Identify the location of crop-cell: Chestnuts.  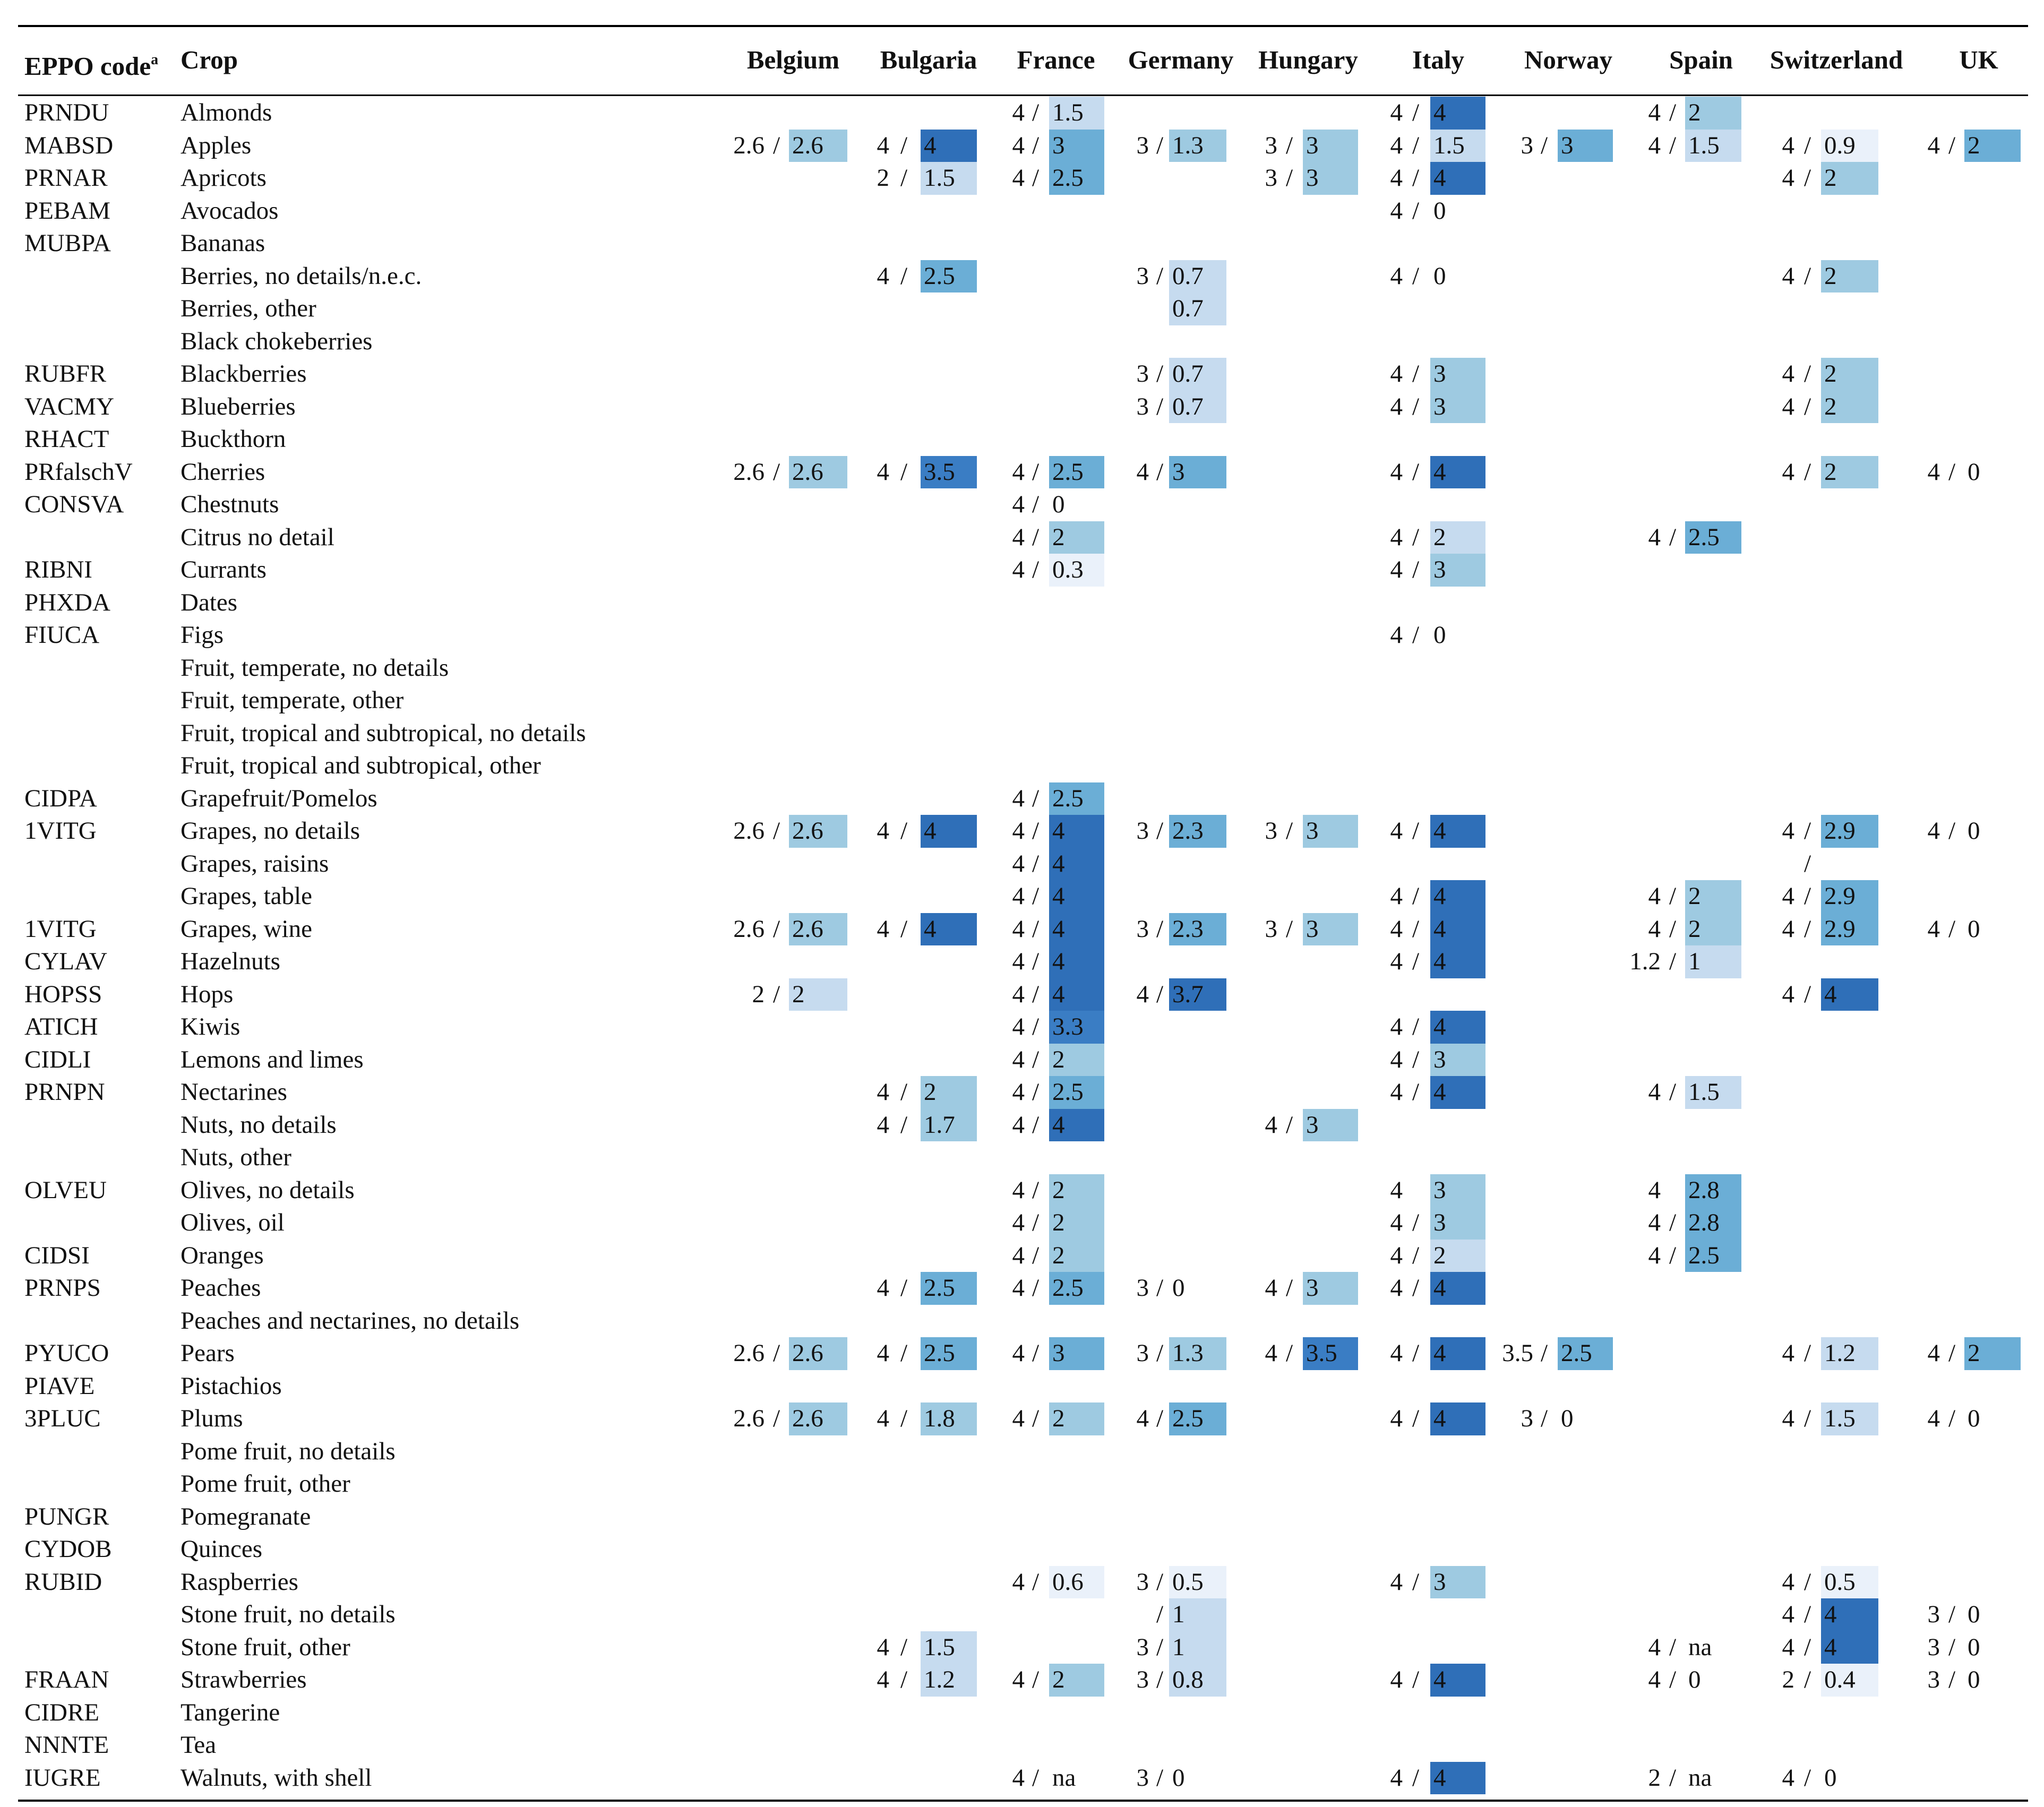
(230, 504).